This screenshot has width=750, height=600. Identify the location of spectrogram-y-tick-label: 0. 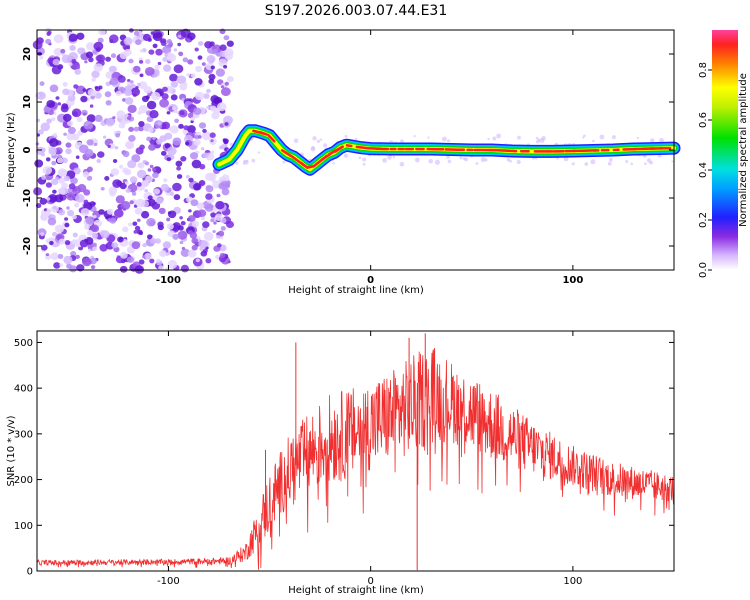
(27, 149).